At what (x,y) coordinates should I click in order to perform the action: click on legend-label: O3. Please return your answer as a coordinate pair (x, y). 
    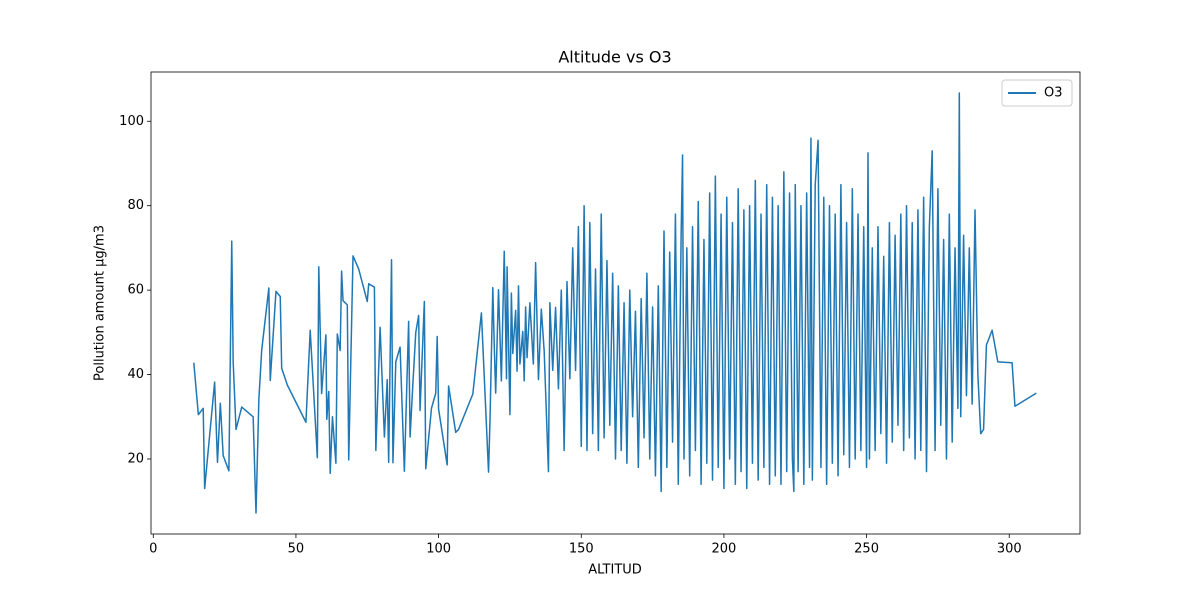
    Looking at the image, I should click on (1053, 93).